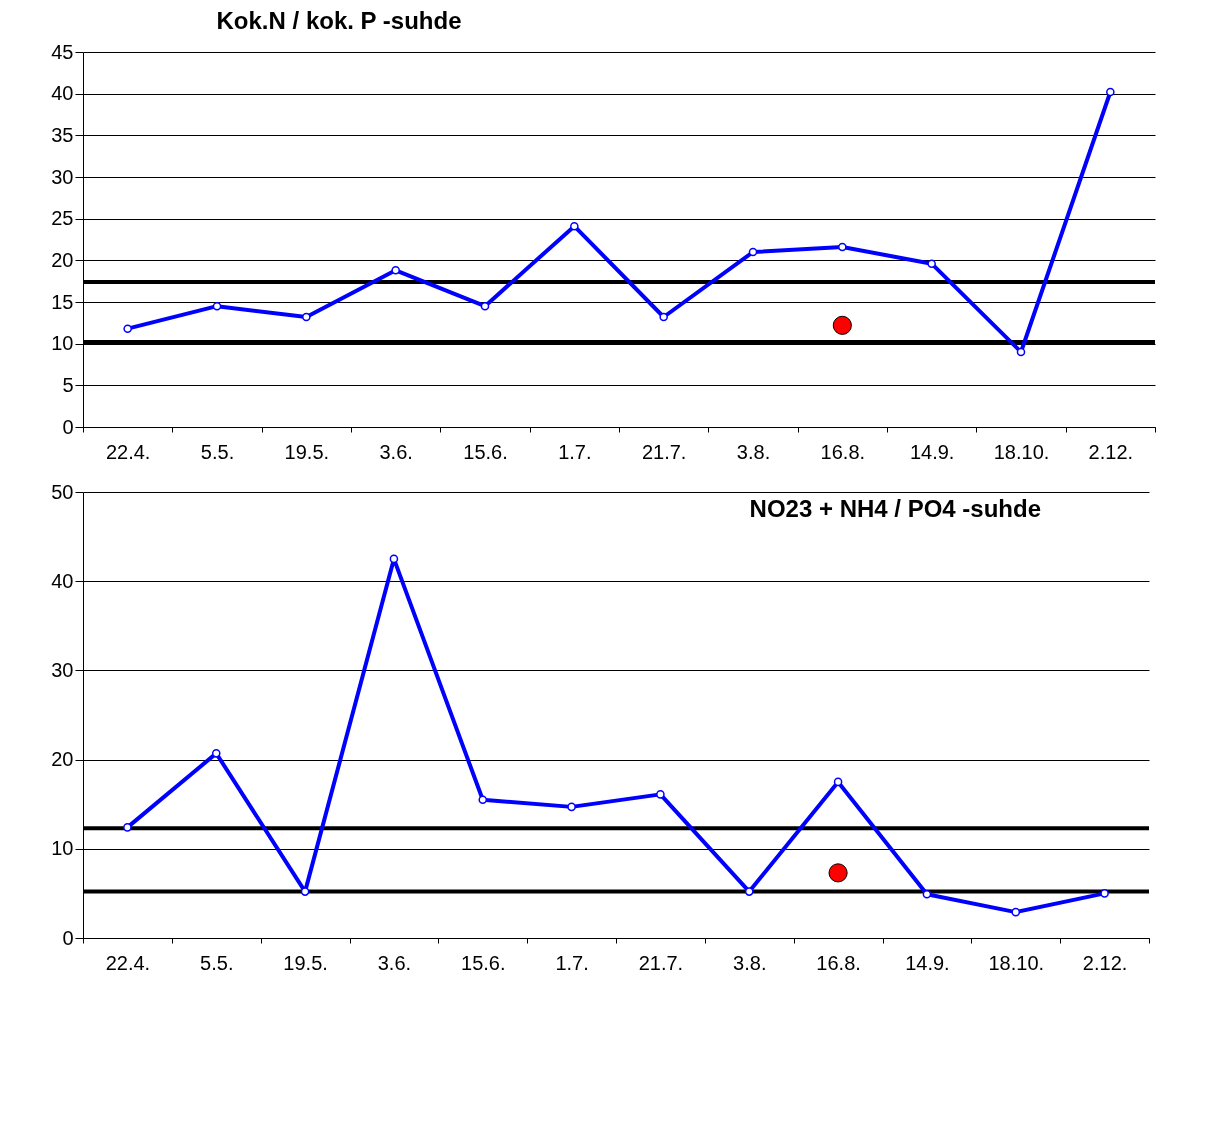  I want to click on y-tick-label: 25, so click(62, 218).